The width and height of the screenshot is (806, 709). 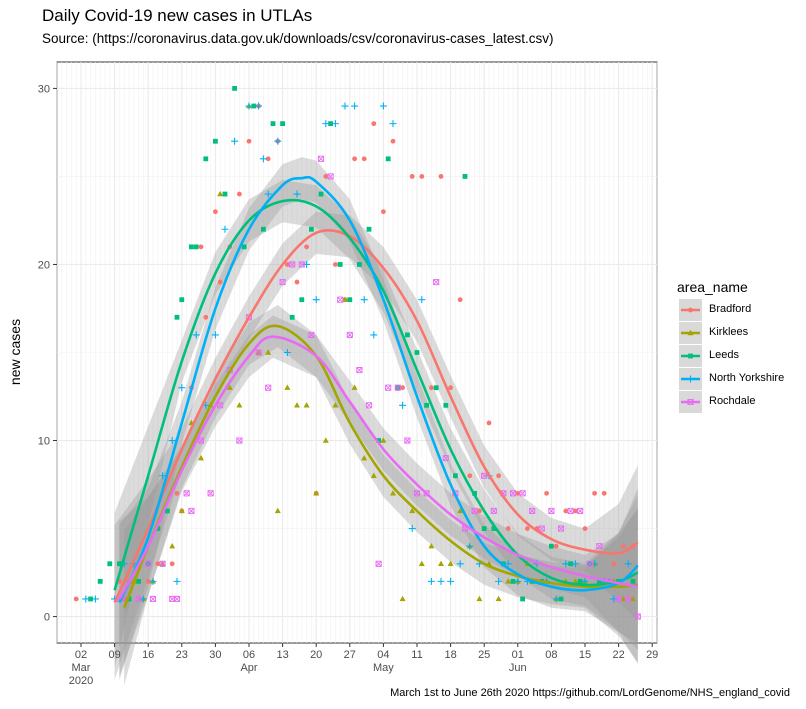 What do you see at coordinates (416, 655) in the screenshot?
I see `x-tick-label: 11` at bounding box center [416, 655].